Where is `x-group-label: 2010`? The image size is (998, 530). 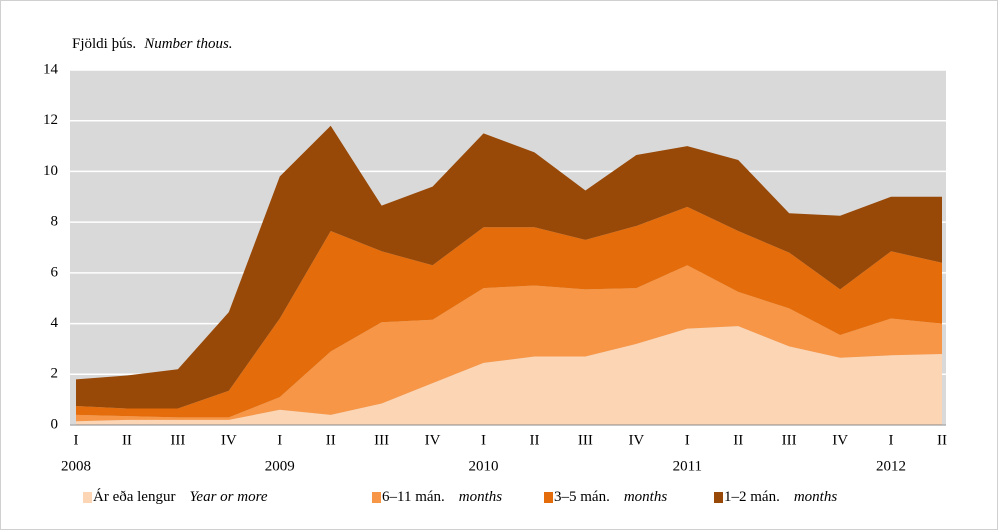 x-group-label: 2010 is located at coordinates (484, 466).